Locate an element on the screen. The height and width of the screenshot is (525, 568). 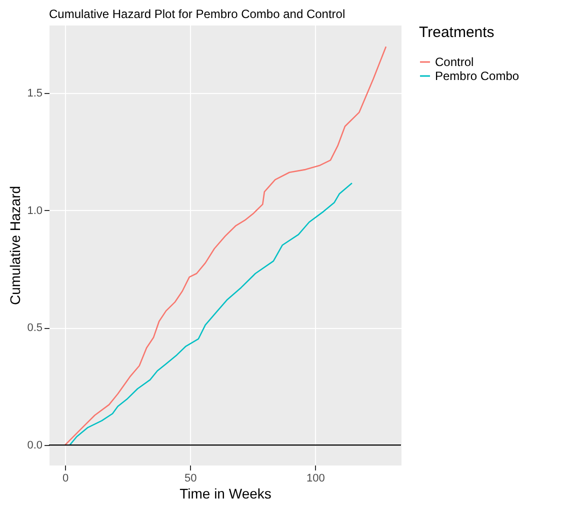
x-tick-label: 100 is located at coordinates (315, 478).